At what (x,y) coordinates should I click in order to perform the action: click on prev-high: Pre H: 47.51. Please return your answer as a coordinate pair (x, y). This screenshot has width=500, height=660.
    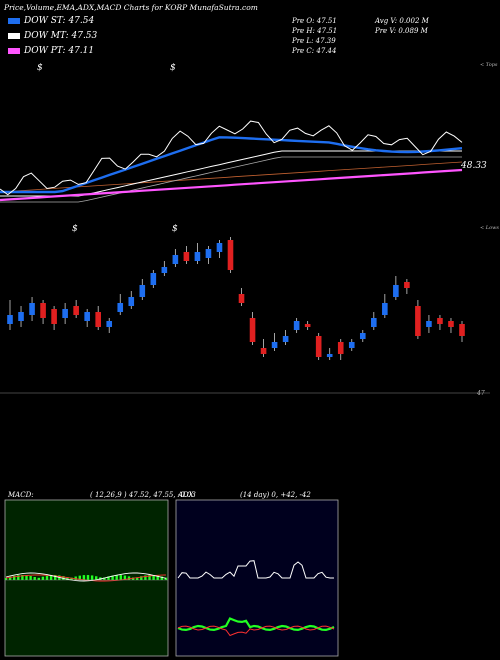
    Looking at the image, I should click on (315, 31).